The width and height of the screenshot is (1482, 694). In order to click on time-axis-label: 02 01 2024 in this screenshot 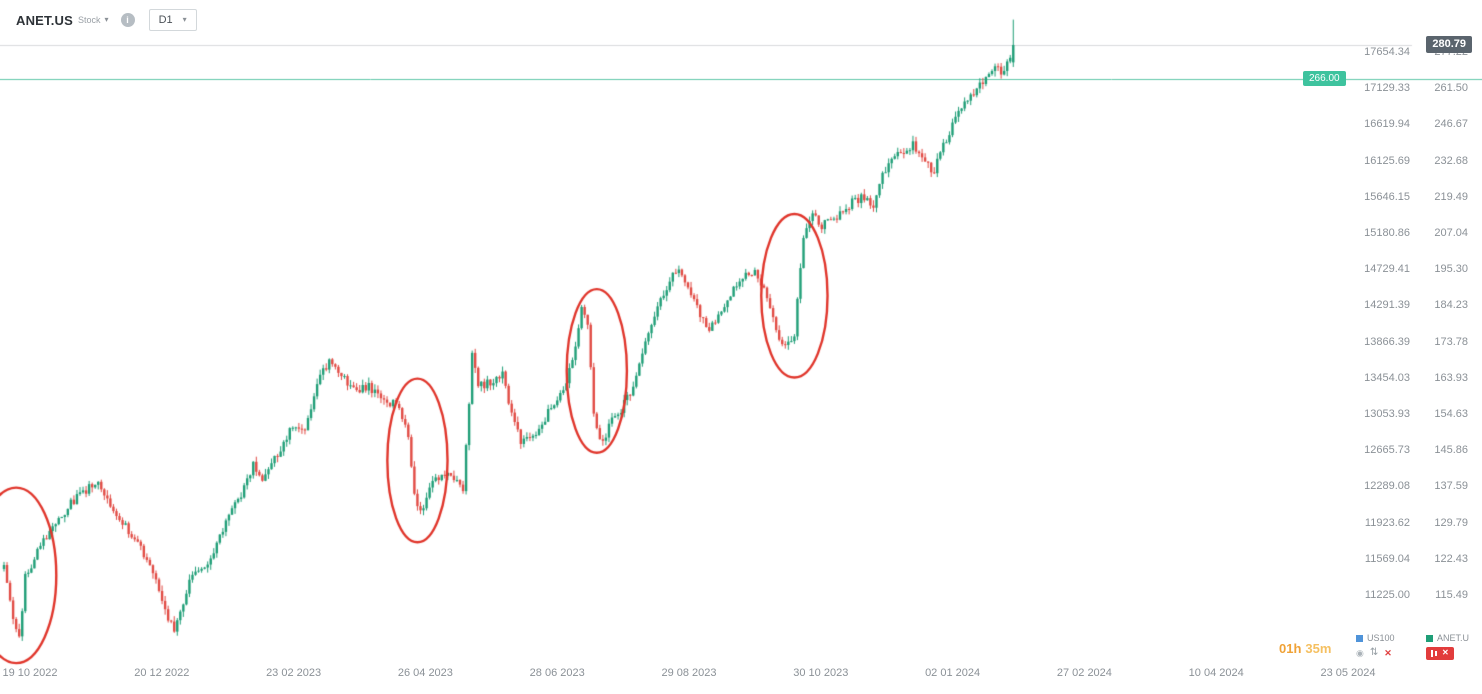, I will do `click(953, 673)`.